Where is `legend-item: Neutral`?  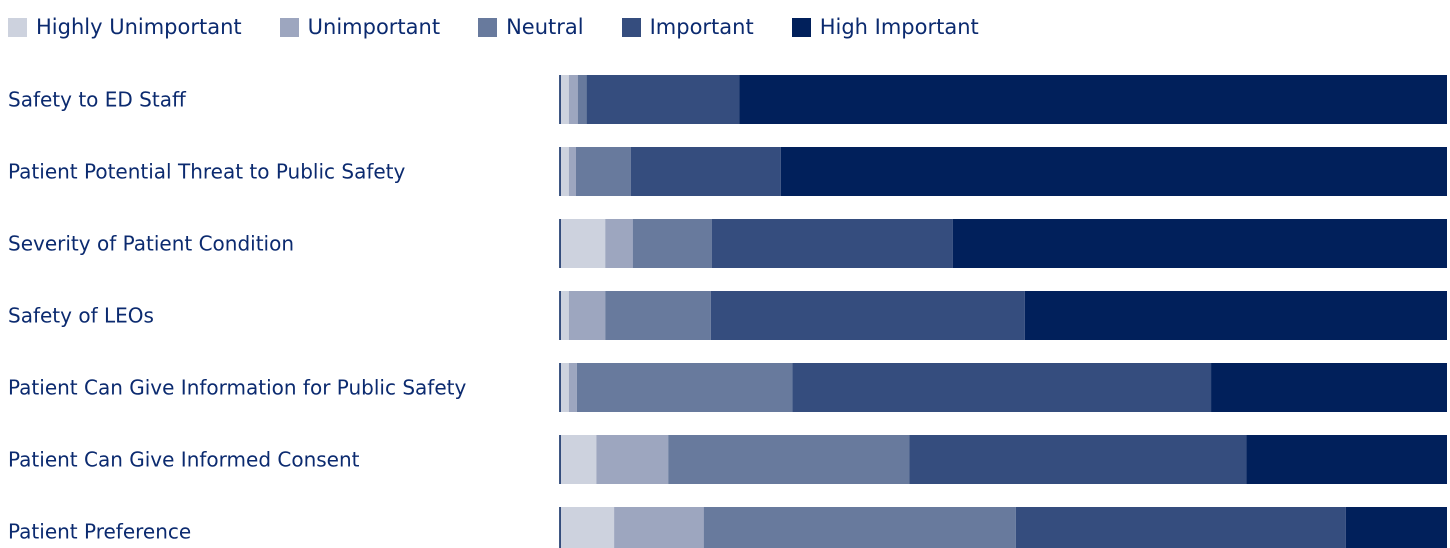 legend-item: Neutral is located at coordinates (531, 27).